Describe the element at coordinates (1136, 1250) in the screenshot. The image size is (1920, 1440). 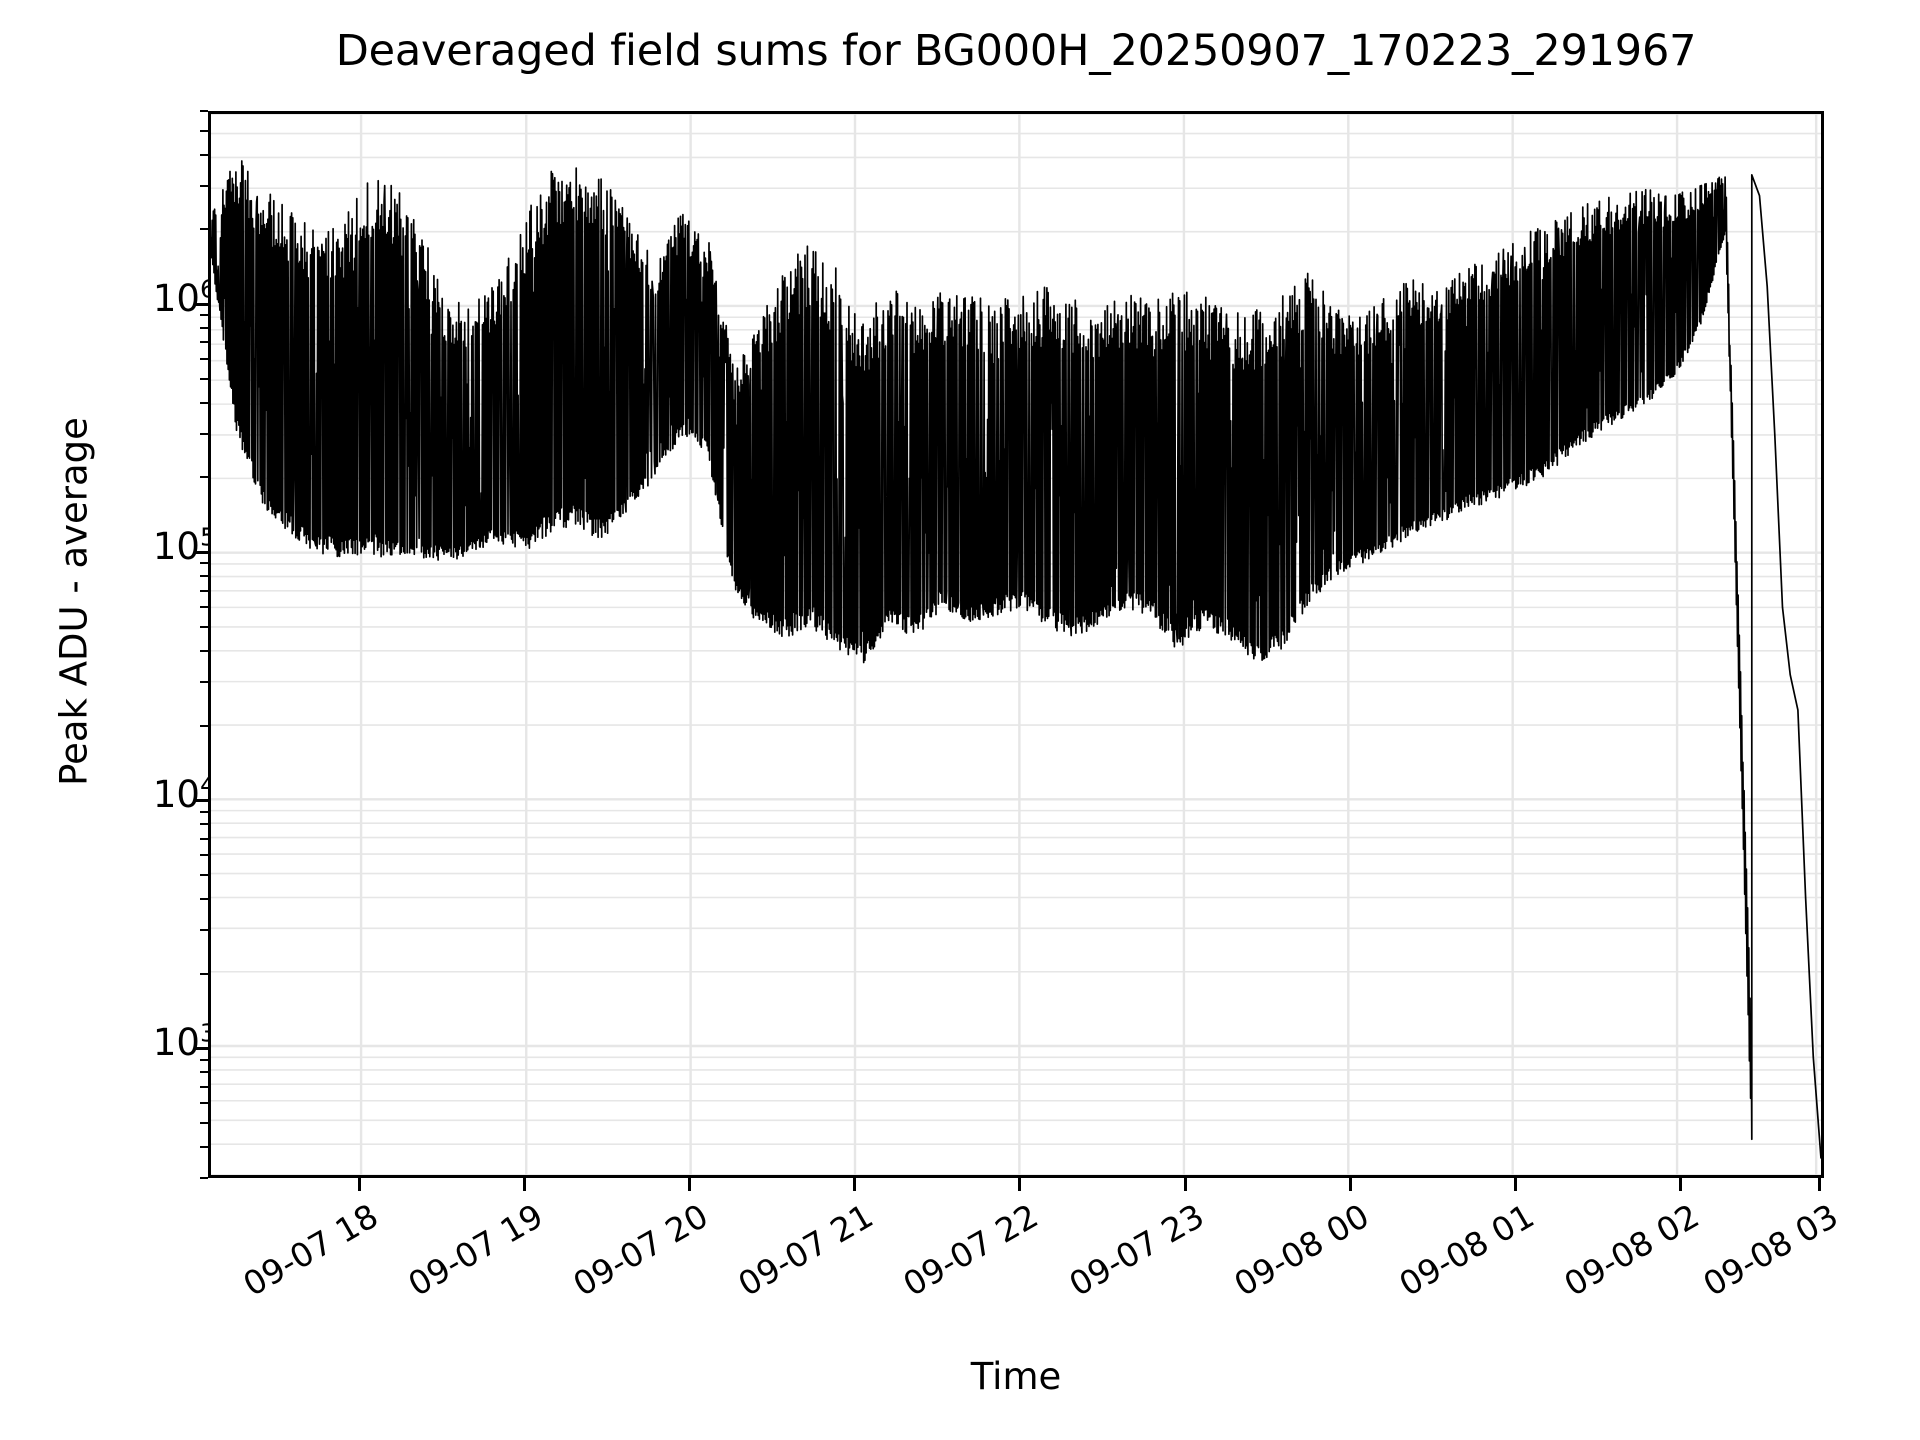
I see `x-tick-label-5: 09-07 23` at that location.